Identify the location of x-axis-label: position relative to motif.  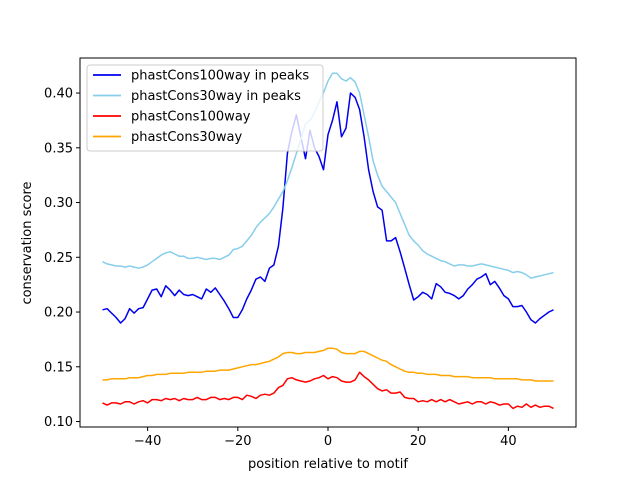
(328, 464).